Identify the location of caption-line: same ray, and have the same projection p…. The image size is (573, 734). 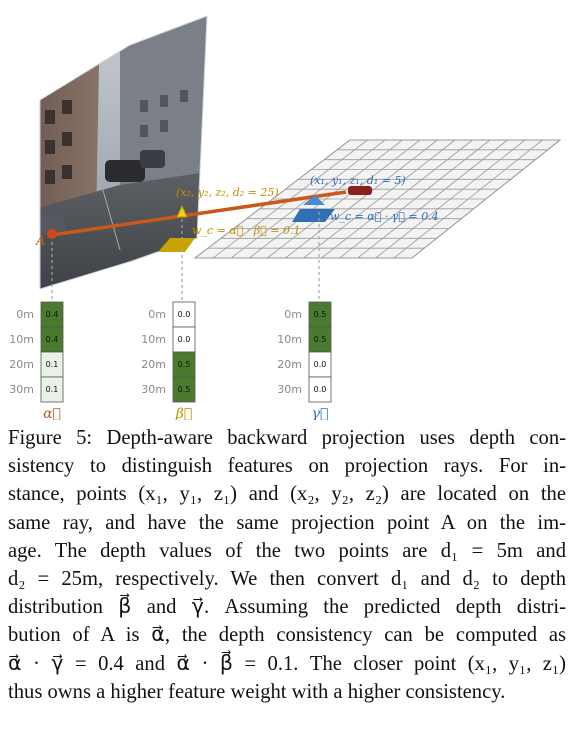
(287, 522).